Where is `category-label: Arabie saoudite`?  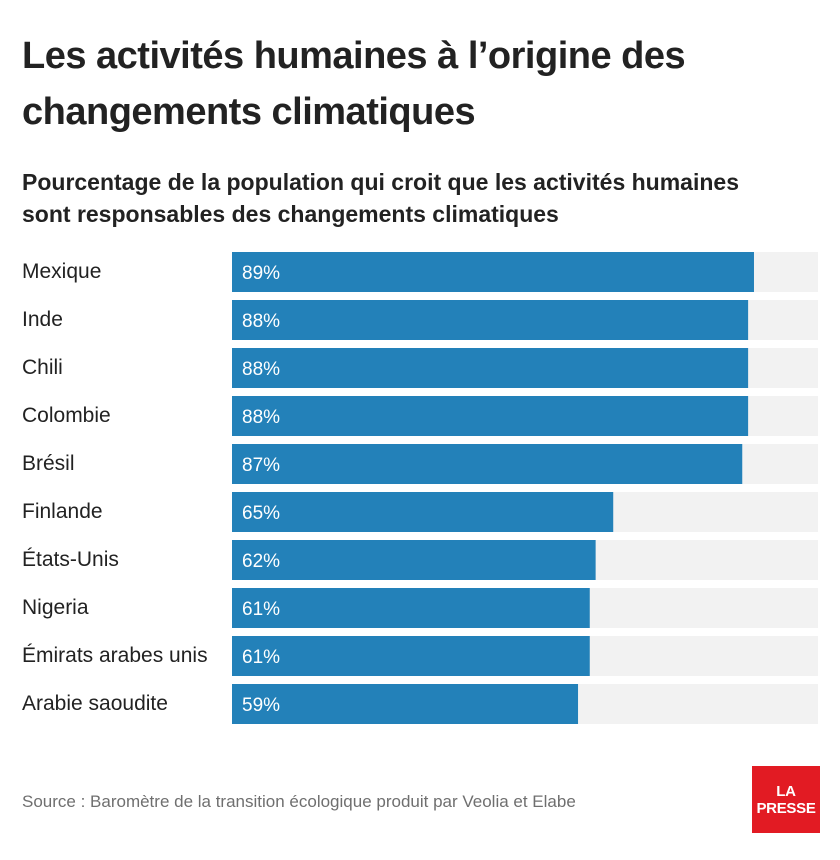
category-label: Arabie saoudite is located at coordinates (95, 703).